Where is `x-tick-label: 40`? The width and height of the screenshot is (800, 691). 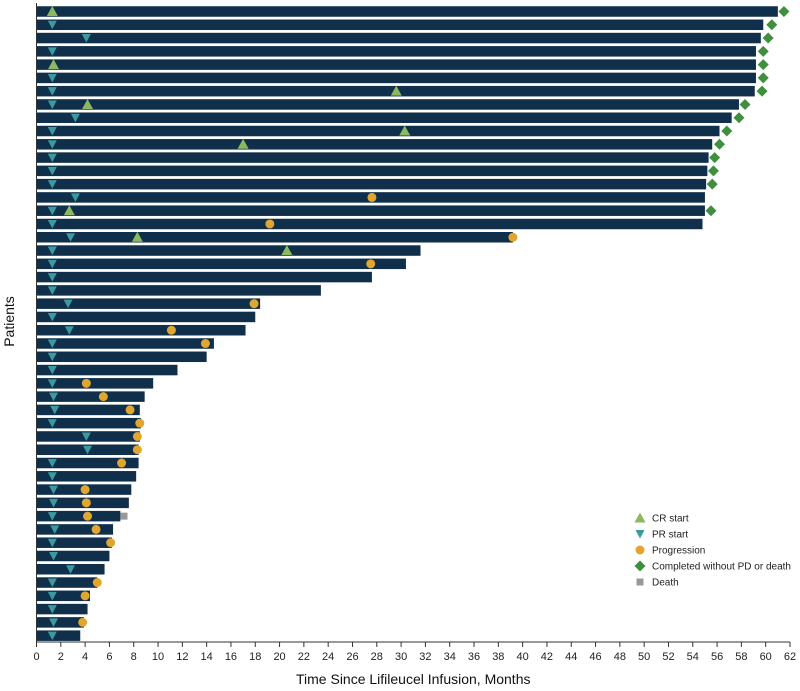 x-tick-label: 40 is located at coordinates (523, 657).